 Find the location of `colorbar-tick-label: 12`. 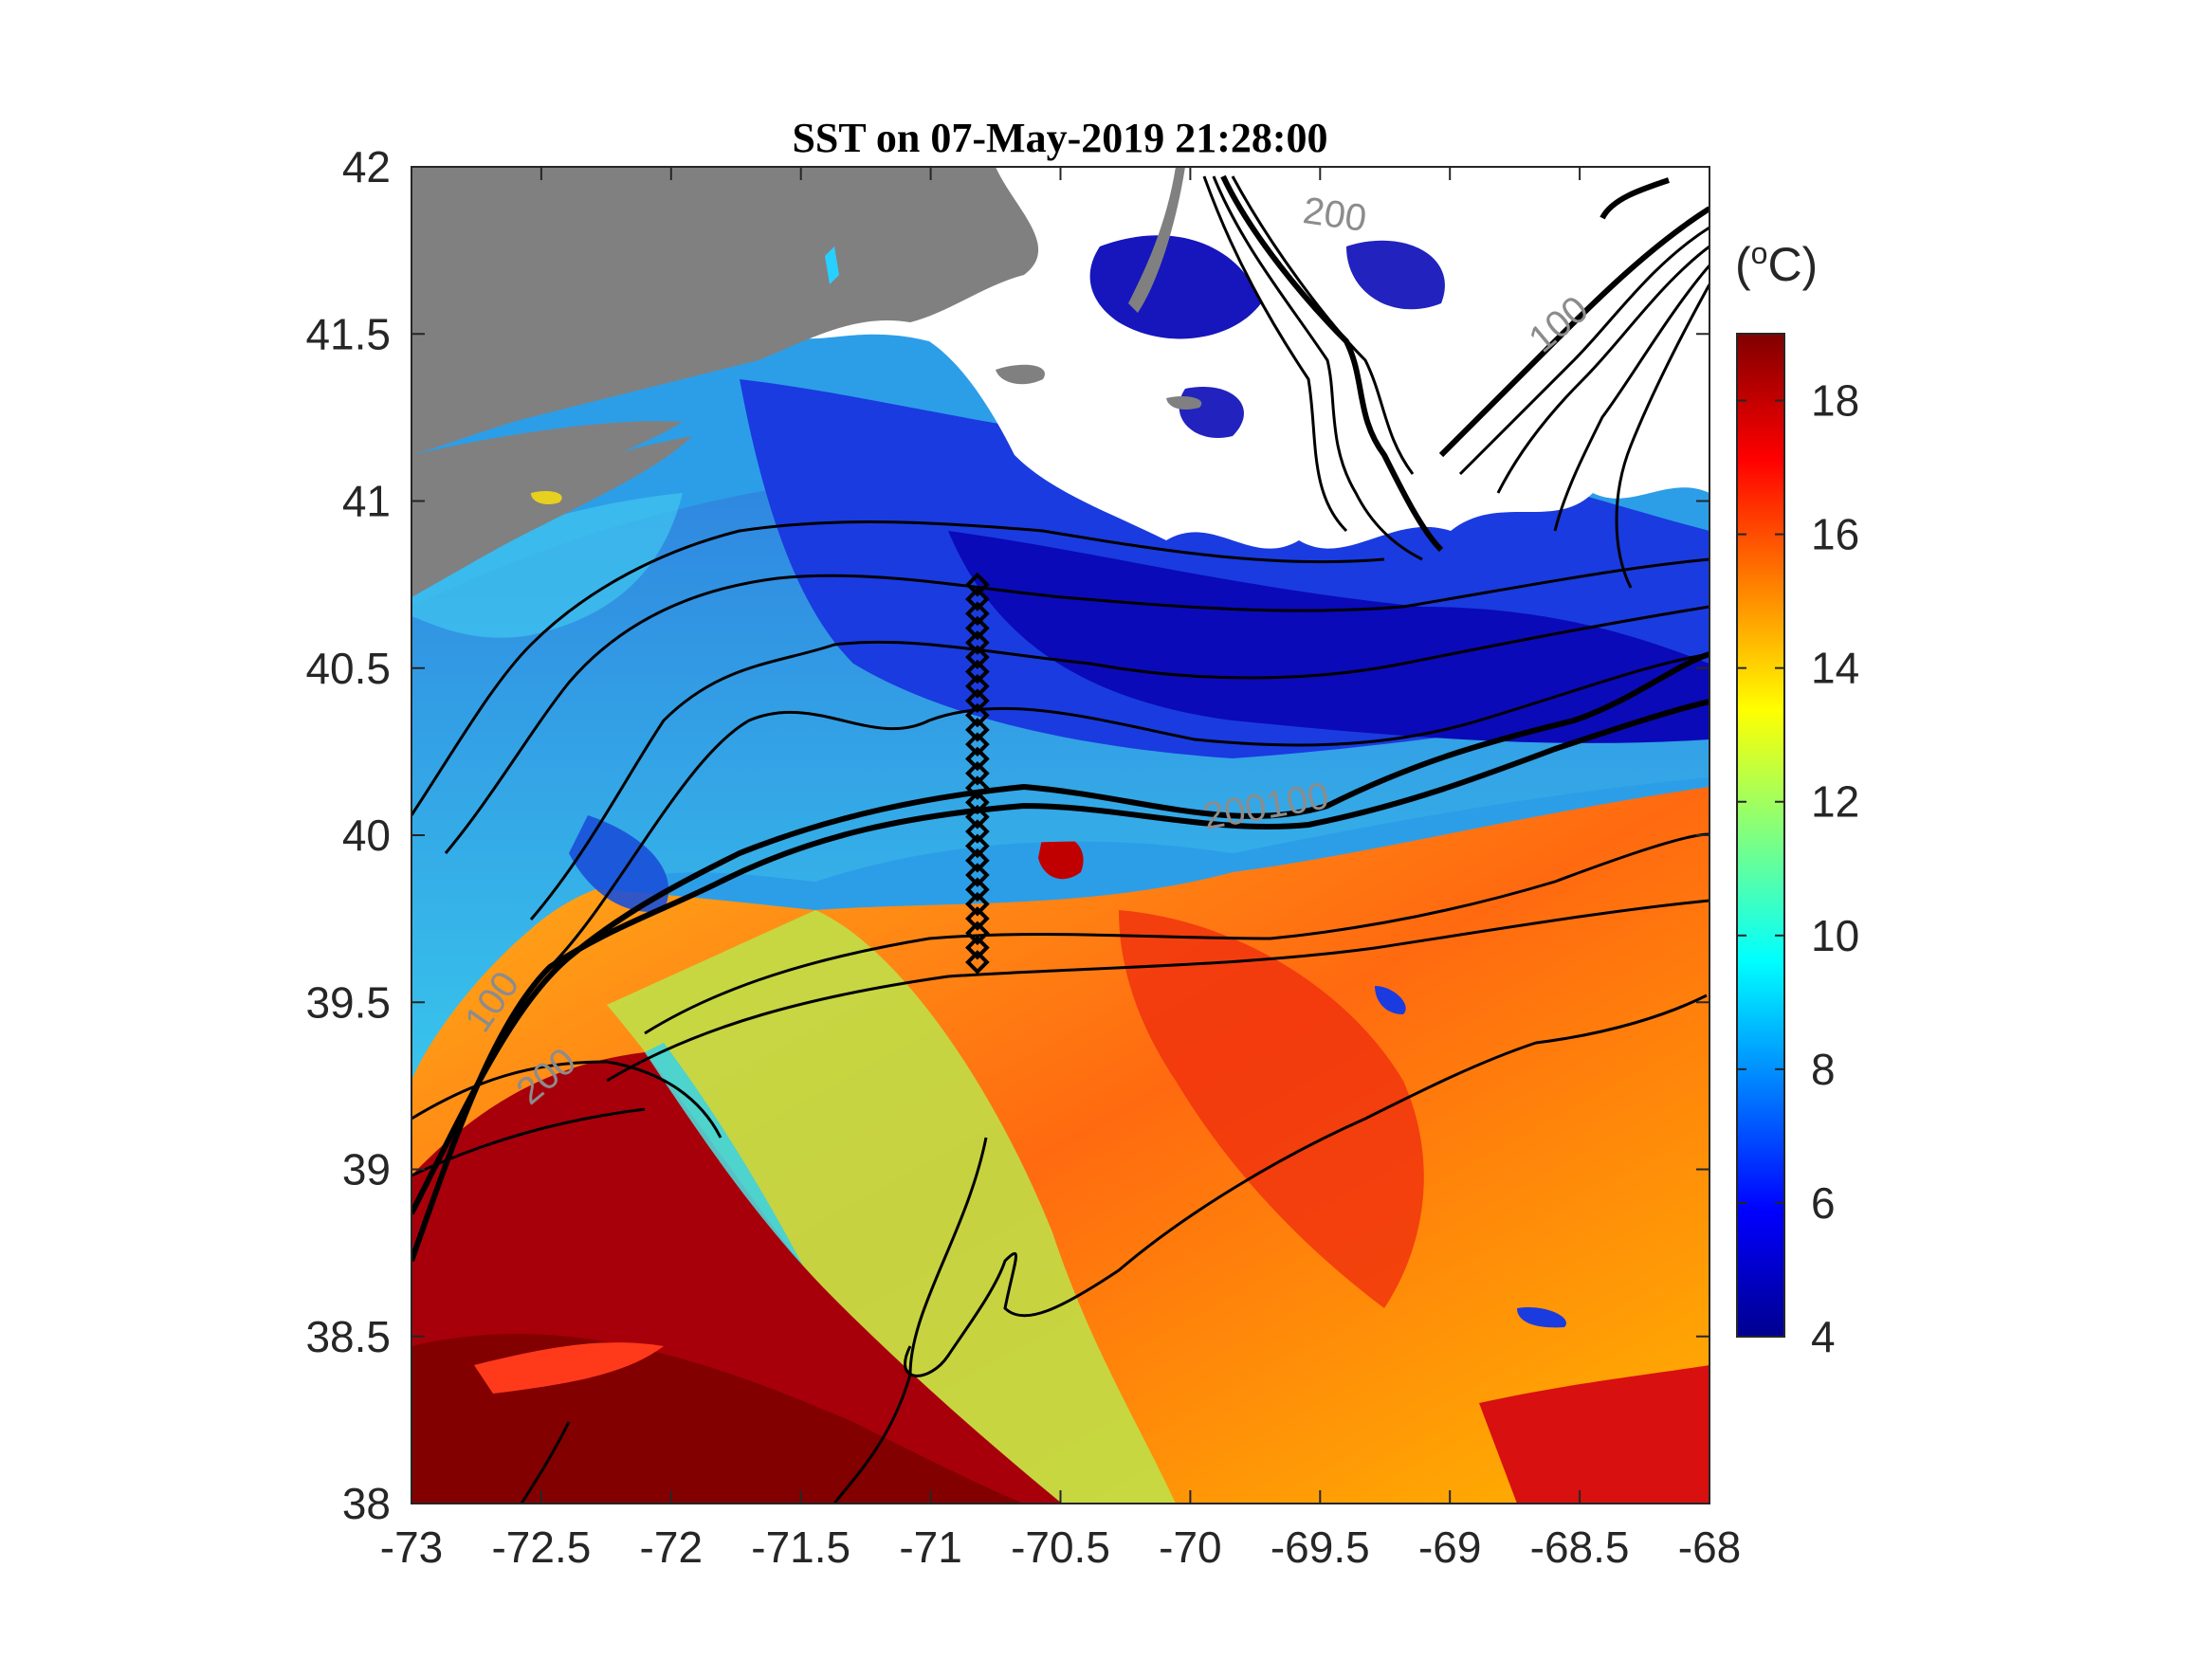

colorbar-tick-label: 12 is located at coordinates (1835, 802).